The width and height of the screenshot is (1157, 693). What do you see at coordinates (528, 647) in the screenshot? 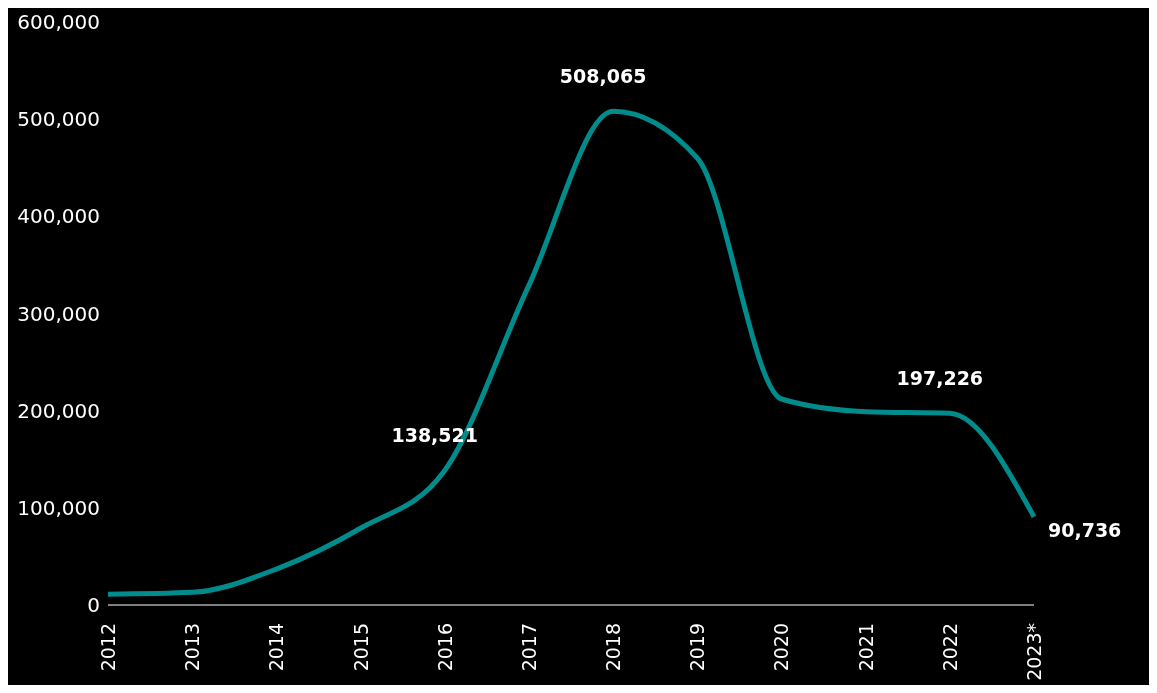
I see `x-tick-label: 2017` at bounding box center [528, 647].